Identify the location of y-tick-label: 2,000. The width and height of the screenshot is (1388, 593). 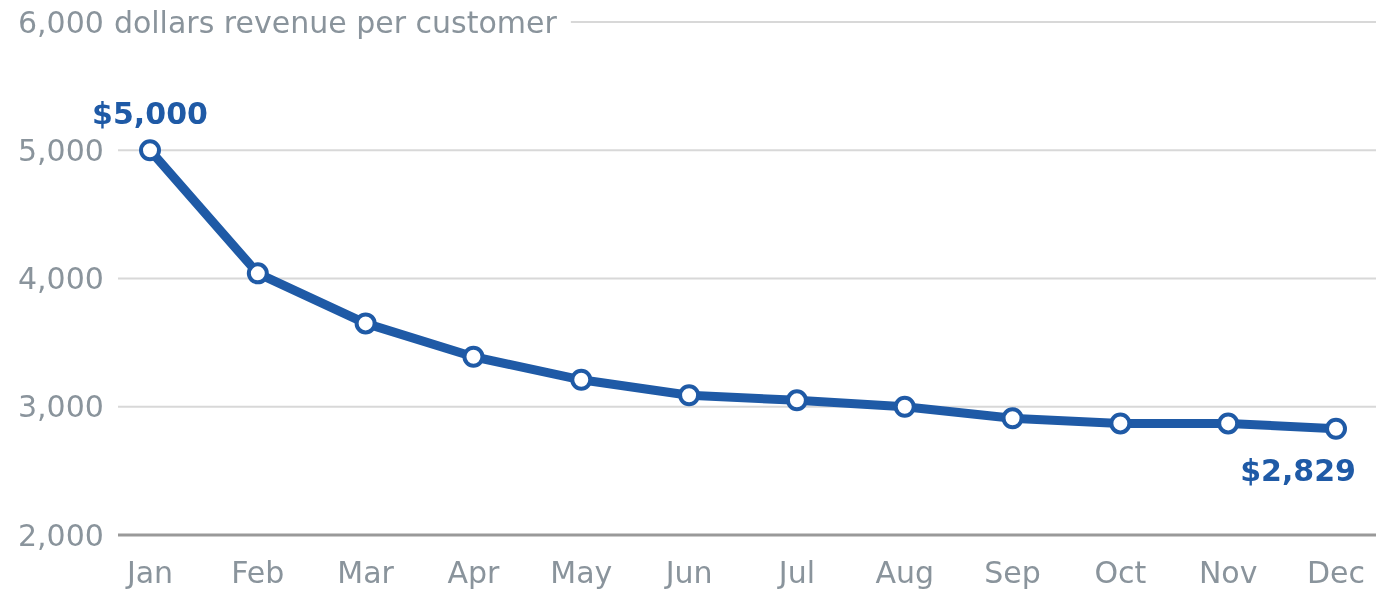
(61, 535).